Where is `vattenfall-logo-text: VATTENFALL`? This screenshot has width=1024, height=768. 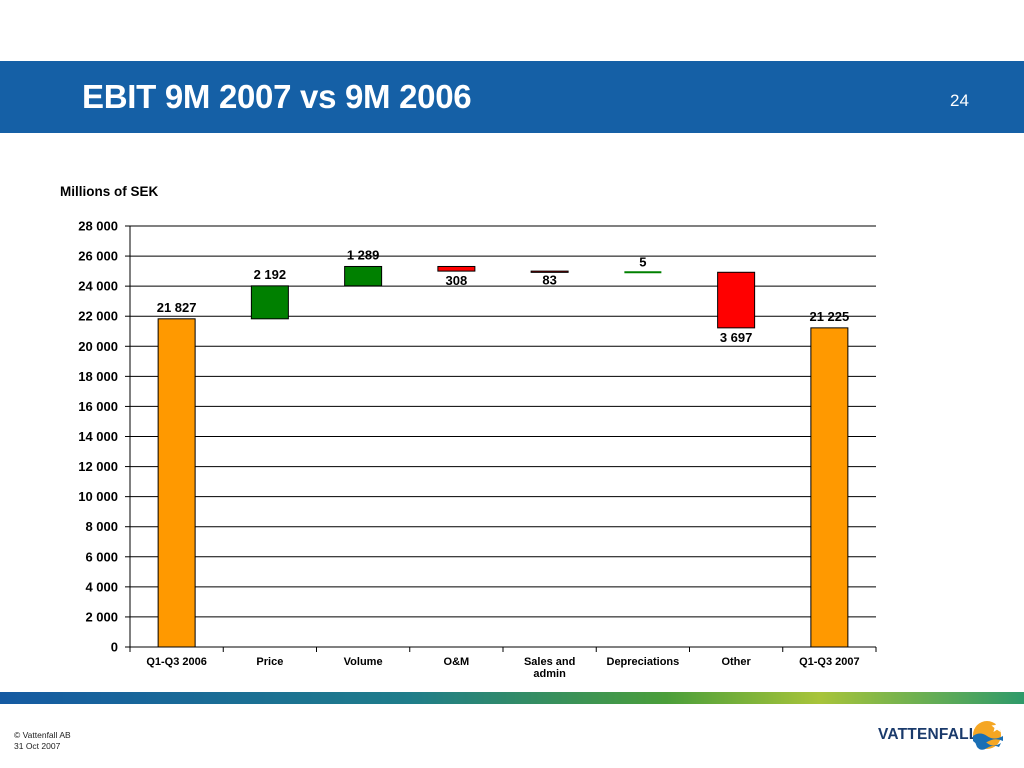 vattenfall-logo-text: VATTENFALL is located at coordinates (928, 734).